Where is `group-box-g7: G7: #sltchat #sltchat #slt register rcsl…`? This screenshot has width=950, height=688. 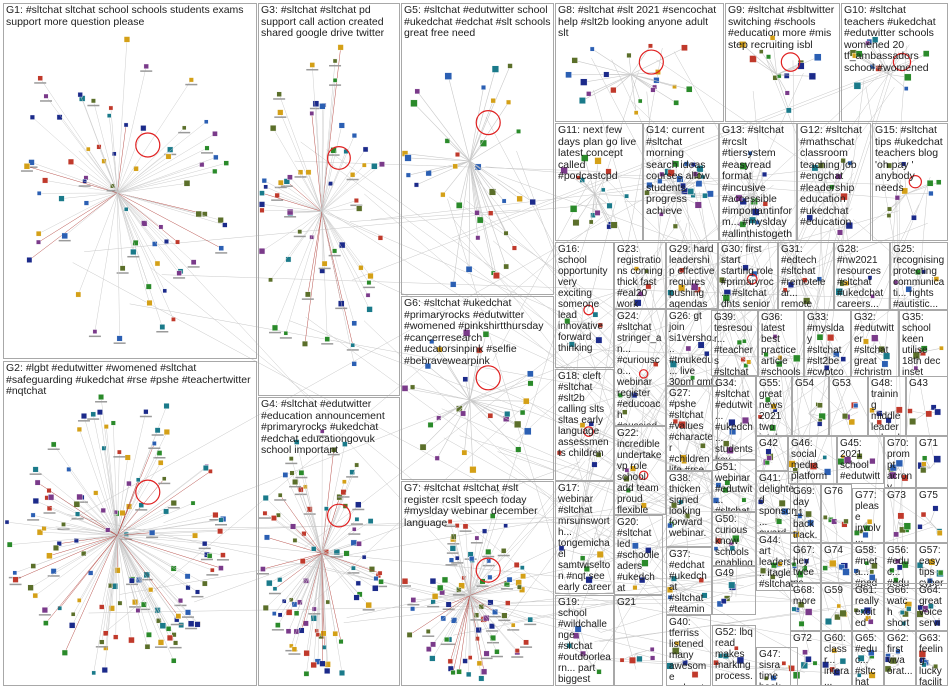
group-box-g7: G7: #sltchat #sltchat #slt register rcsl… is located at coordinates (477, 583).